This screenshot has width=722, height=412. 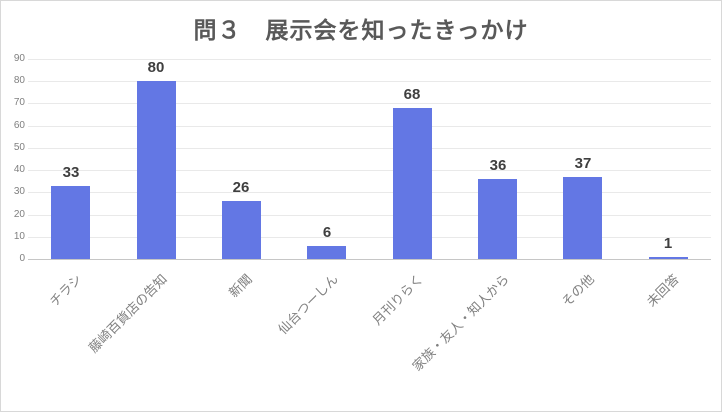 What do you see at coordinates (19, 102) in the screenshot?
I see `y-tick-label: 70` at bounding box center [19, 102].